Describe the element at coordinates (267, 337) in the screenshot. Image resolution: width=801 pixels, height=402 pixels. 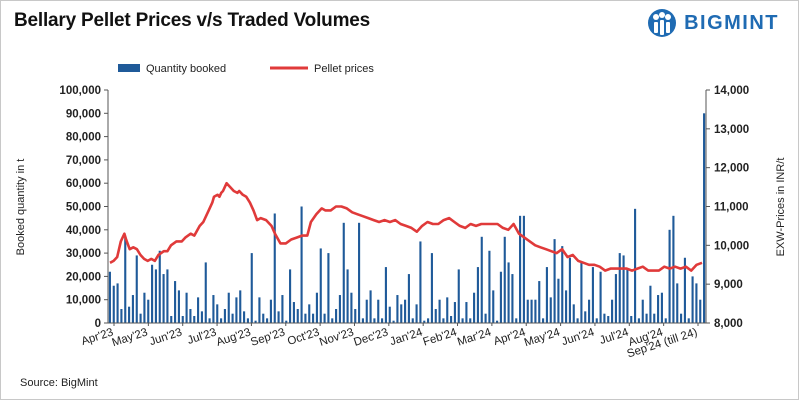
I see `x-tick-label: Sep'23` at that location.